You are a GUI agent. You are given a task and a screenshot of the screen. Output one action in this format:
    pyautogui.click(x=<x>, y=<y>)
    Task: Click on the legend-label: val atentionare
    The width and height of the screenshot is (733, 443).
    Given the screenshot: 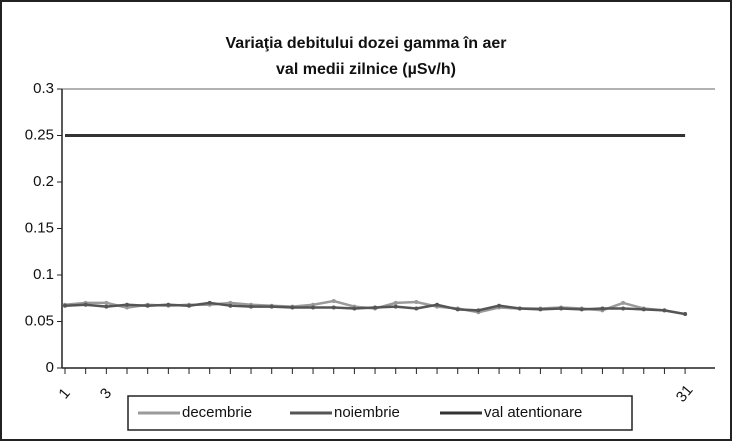 What is the action you would take?
    pyautogui.click(x=533, y=412)
    